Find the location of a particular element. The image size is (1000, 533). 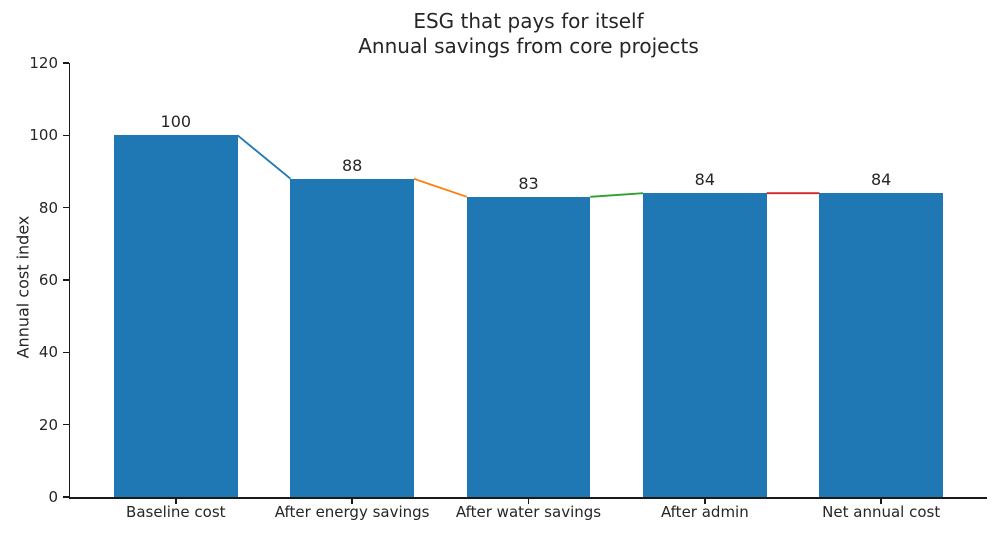

x-tick-label: After admin is located at coordinates (704, 512).